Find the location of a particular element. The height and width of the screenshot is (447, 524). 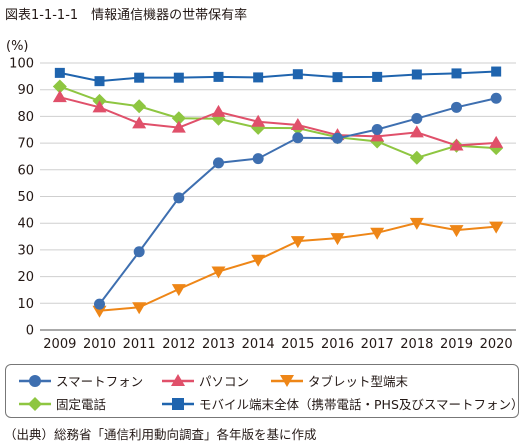

legend-item-smartphone: スマートフォン is located at coordinates (80, 380).